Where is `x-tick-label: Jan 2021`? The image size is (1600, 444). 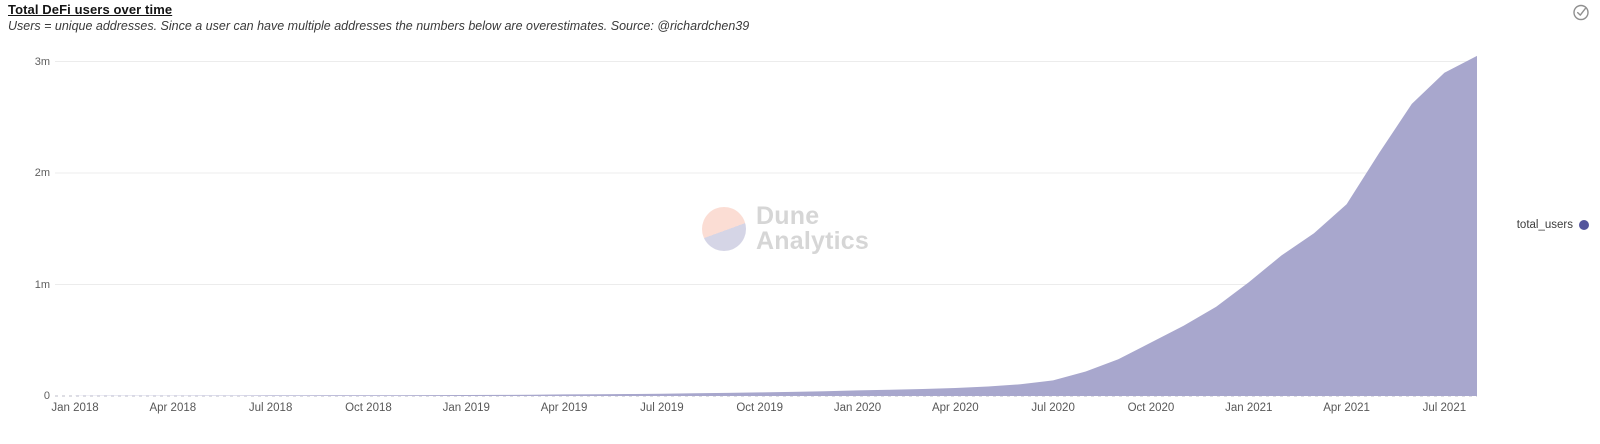
x-tick-label: Jan 2021 is located at coordinates (1249, 408).